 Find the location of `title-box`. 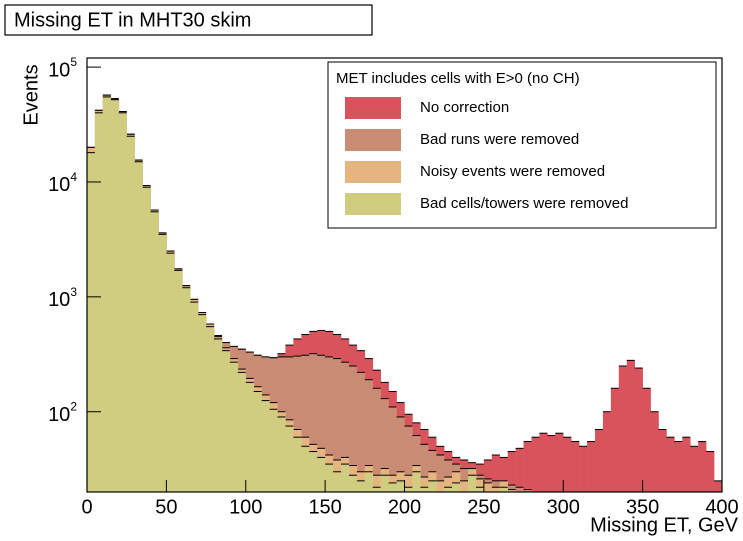

title-box is located at coordinates (188, 20).